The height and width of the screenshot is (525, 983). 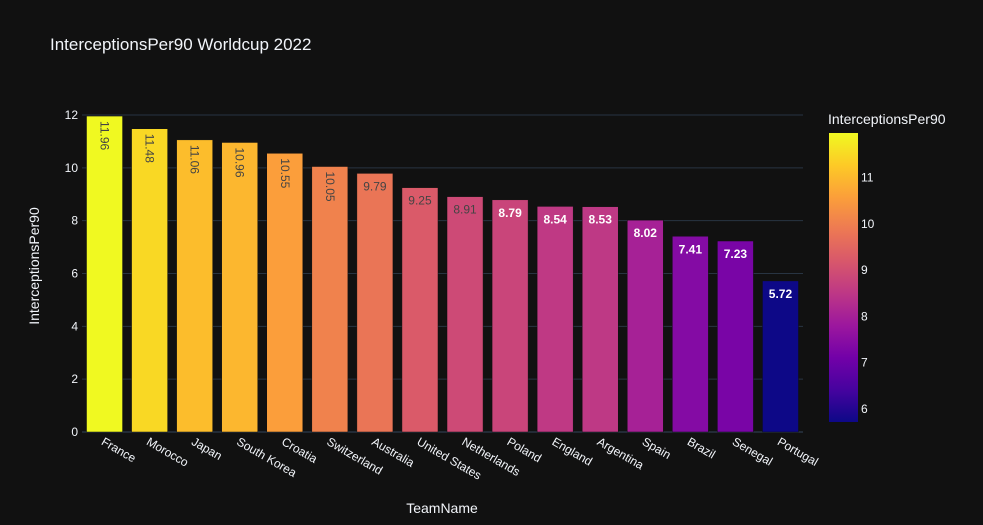 What do you see at coordinates (195, 159) in the screenshot?
I see `bar-value-label: 11.06` at bounding box center [195, 159].